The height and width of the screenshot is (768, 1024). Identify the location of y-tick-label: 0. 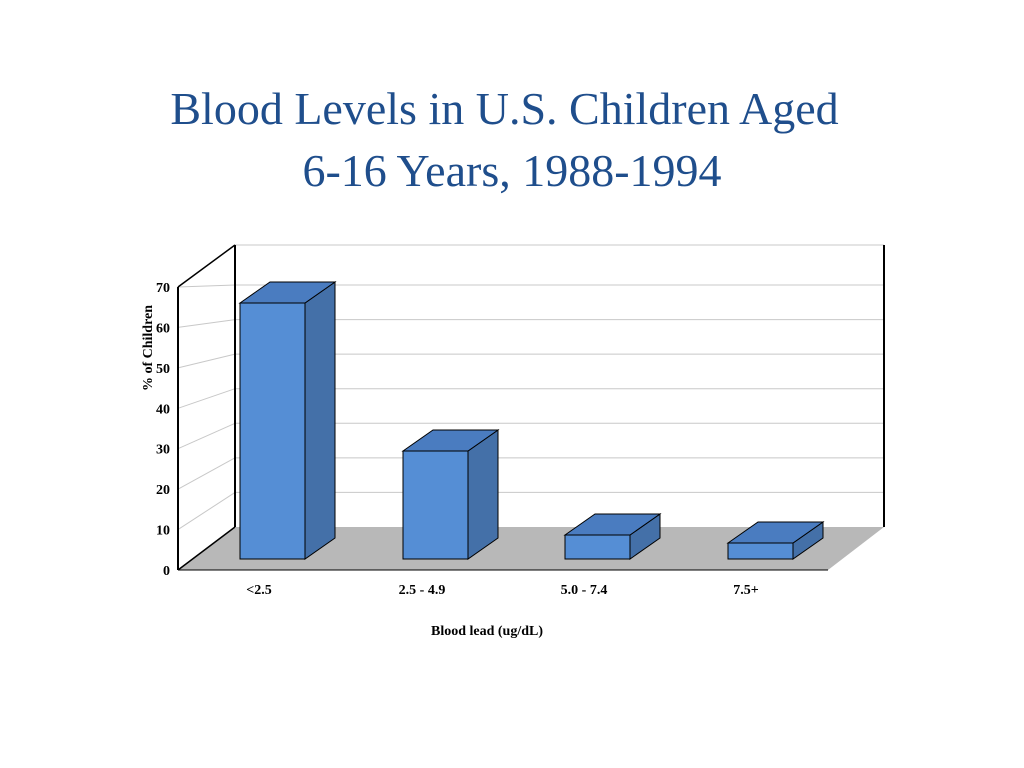
(166, 571).